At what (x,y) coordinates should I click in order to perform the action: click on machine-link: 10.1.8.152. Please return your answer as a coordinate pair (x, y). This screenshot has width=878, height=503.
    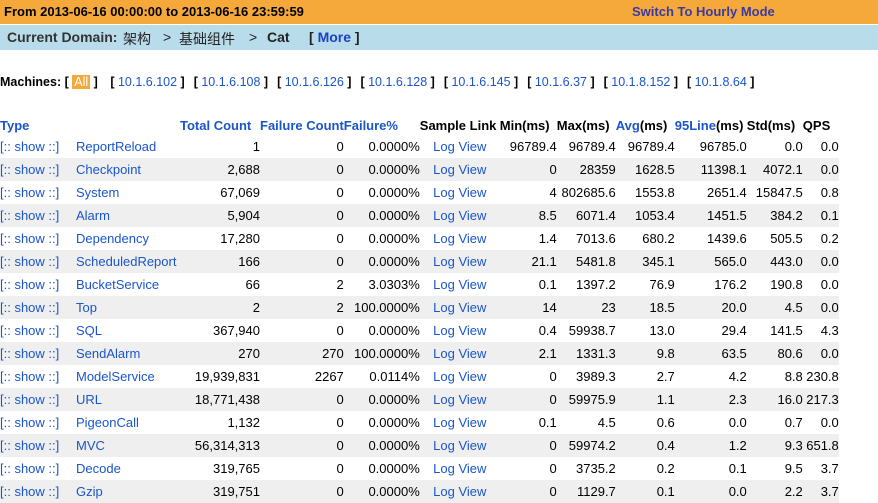
    Looking at the image, I should click on (641, 82).